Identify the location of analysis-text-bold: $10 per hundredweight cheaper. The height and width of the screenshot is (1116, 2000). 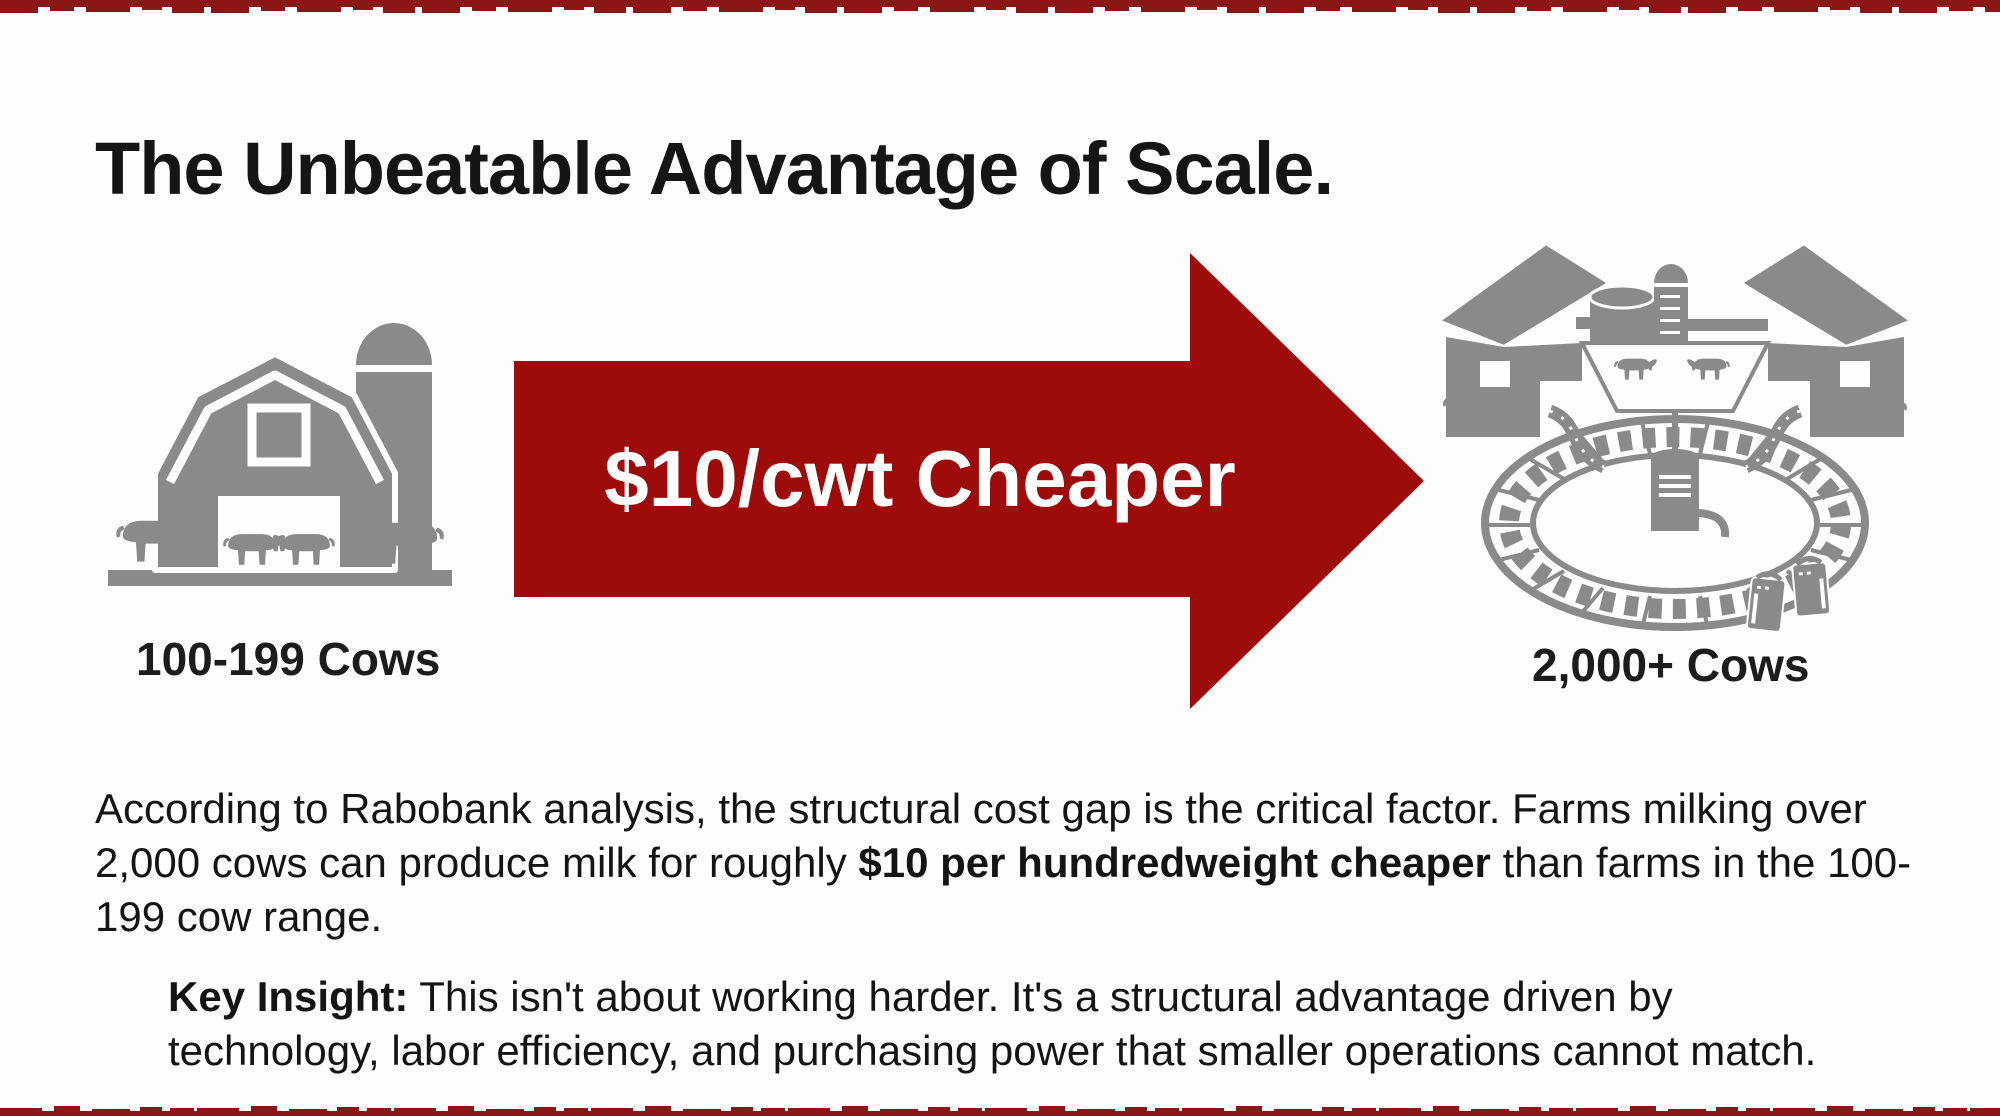
(1174, 862).